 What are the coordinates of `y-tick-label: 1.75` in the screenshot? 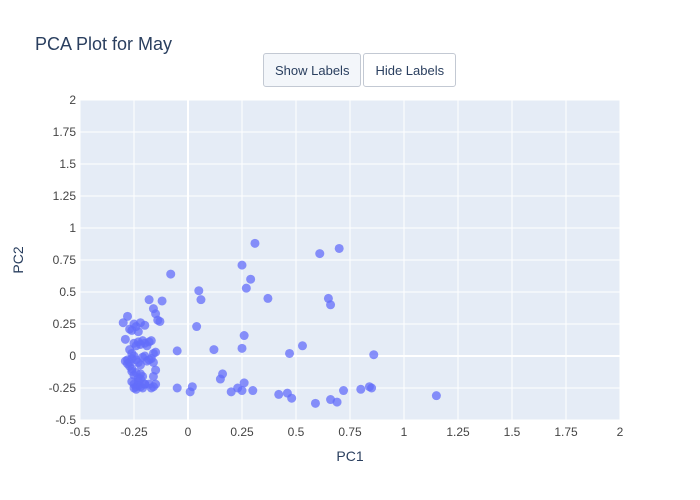 It's located at (65, 132).